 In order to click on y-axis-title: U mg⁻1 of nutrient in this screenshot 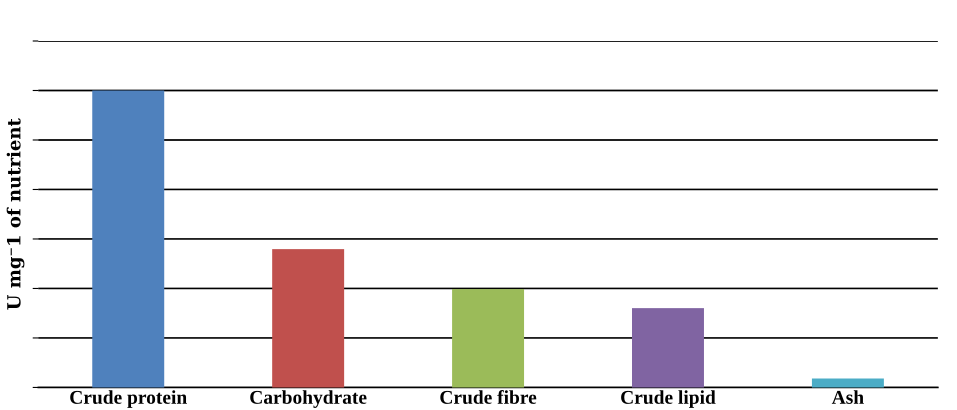, I will do `click(15, 214)`.